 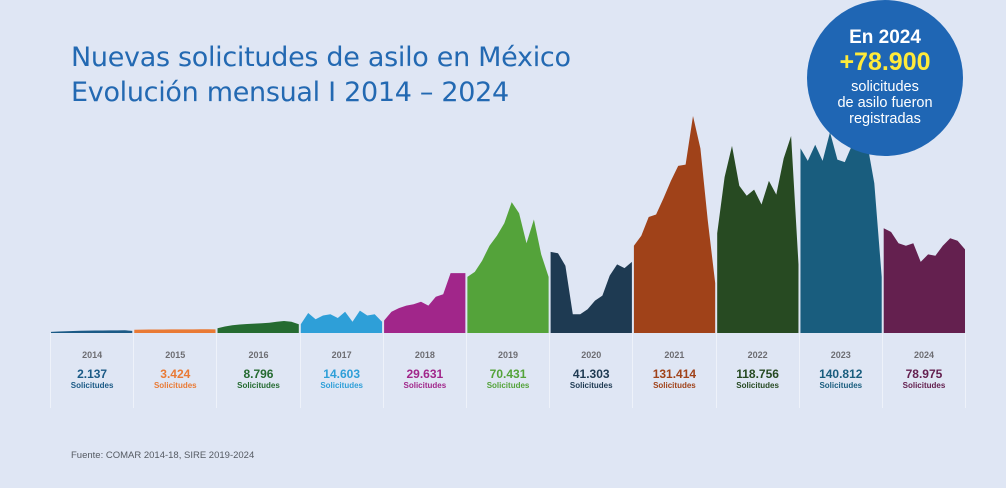 What do you see at coordinates (591, 374) in the screenshot?
I see `year-total: 41.303` at bounding box center [591, 374].